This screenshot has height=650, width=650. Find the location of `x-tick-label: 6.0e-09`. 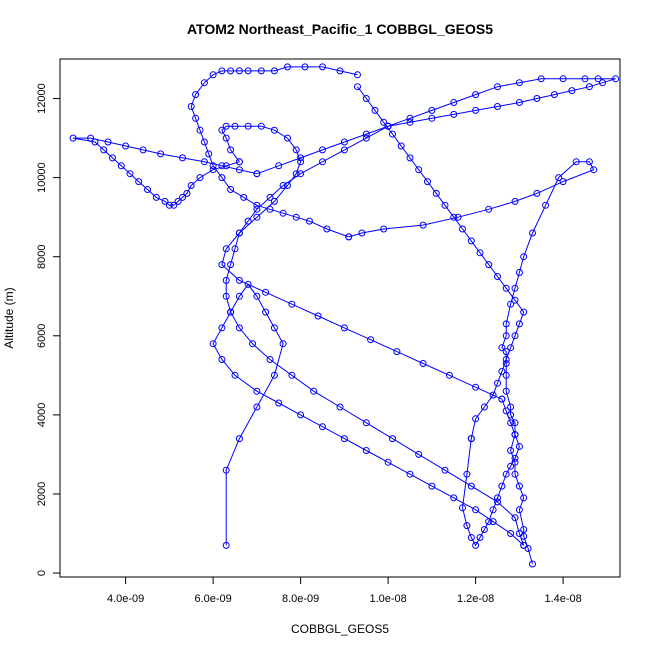

x-tick-label: 6.0e-09 is located at coordinates (212, 599).